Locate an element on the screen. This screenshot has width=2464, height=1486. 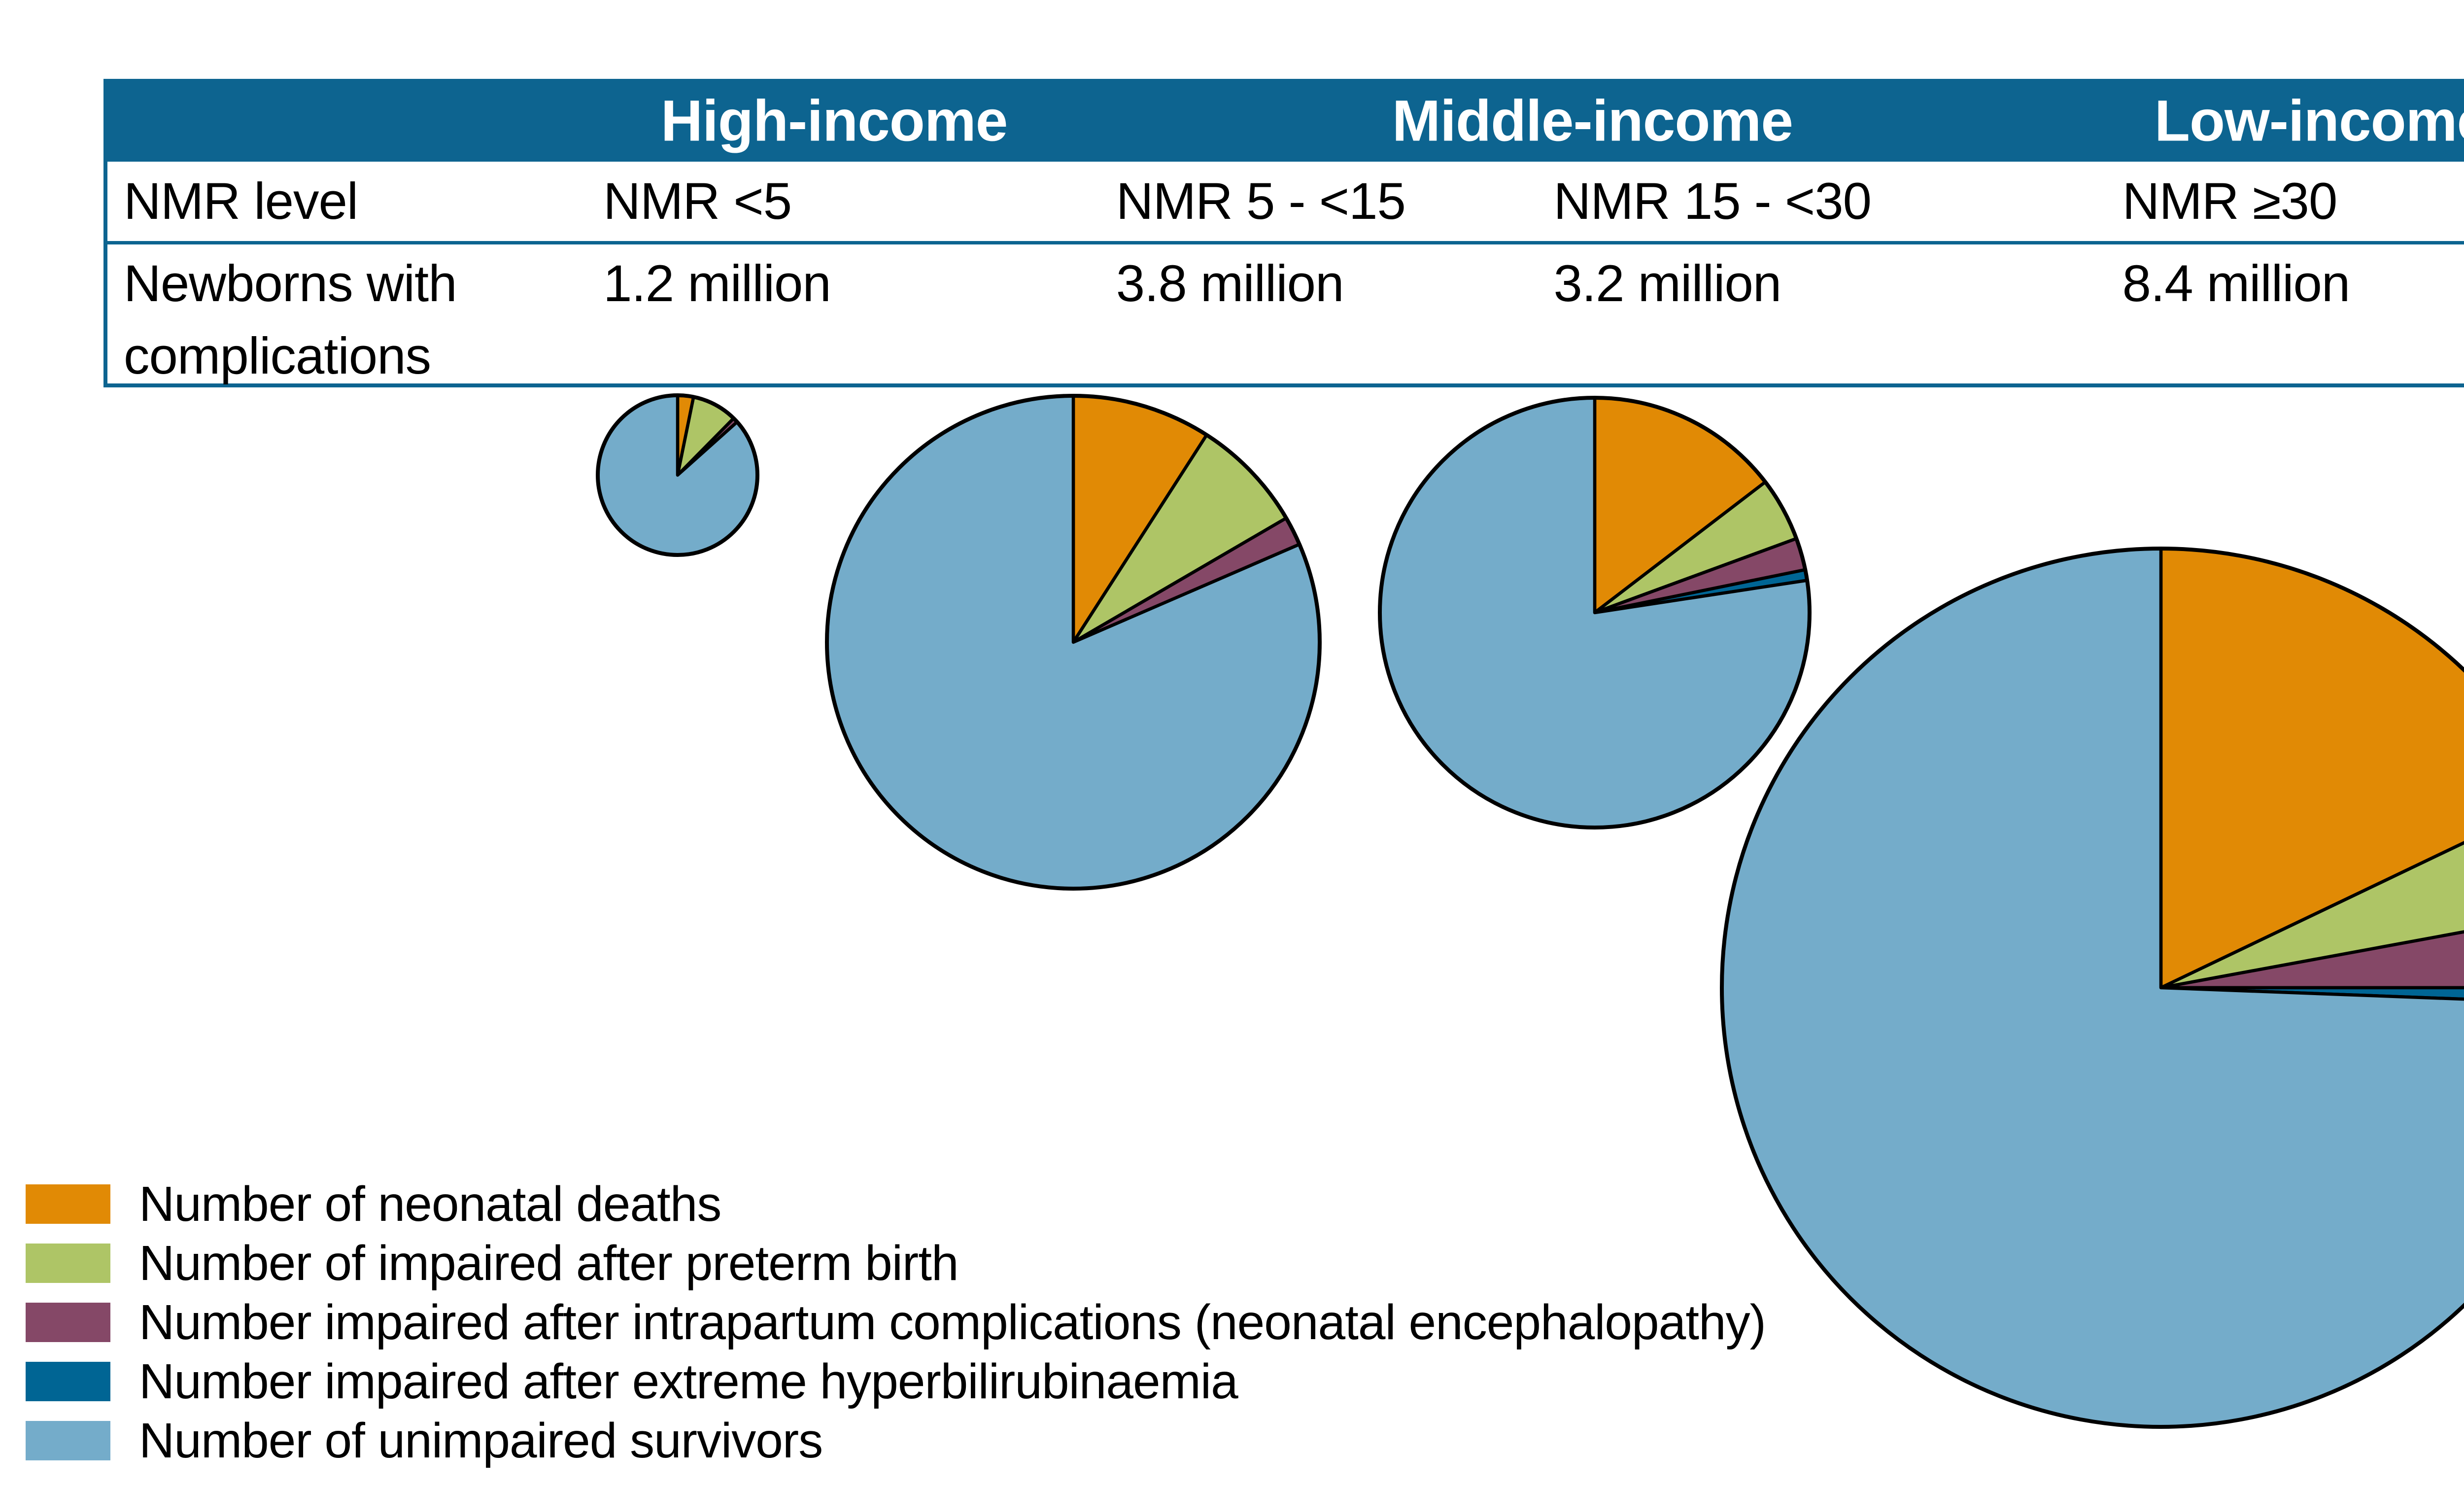
legend-item-deaths: Number of neonatal deaths is located at coordinates (896, 1204).